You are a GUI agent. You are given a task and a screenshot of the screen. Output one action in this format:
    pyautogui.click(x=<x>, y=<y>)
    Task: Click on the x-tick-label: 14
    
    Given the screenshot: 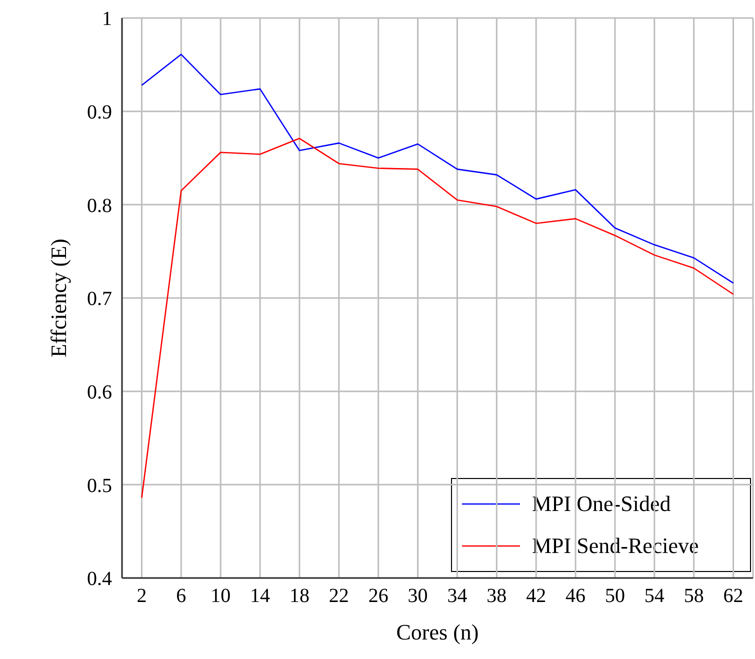 What is the action you would take?
    pyautogui.click(x=260, y=596)
    